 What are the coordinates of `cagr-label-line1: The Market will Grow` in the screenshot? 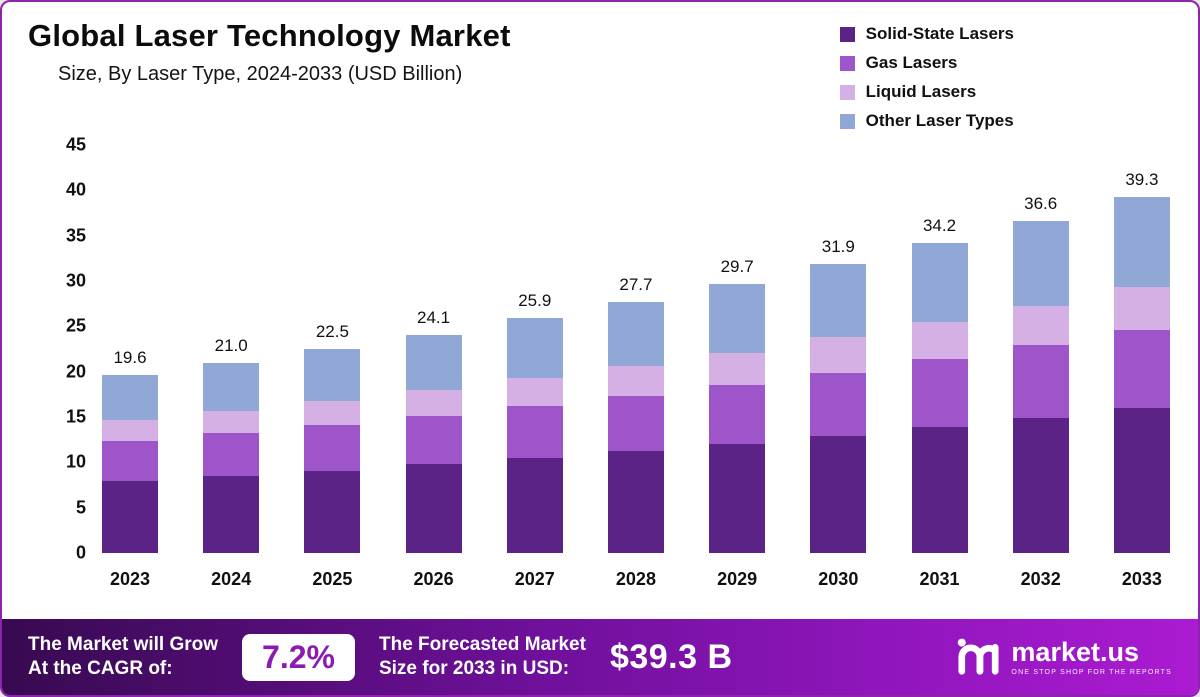 It's located at (123, 644).